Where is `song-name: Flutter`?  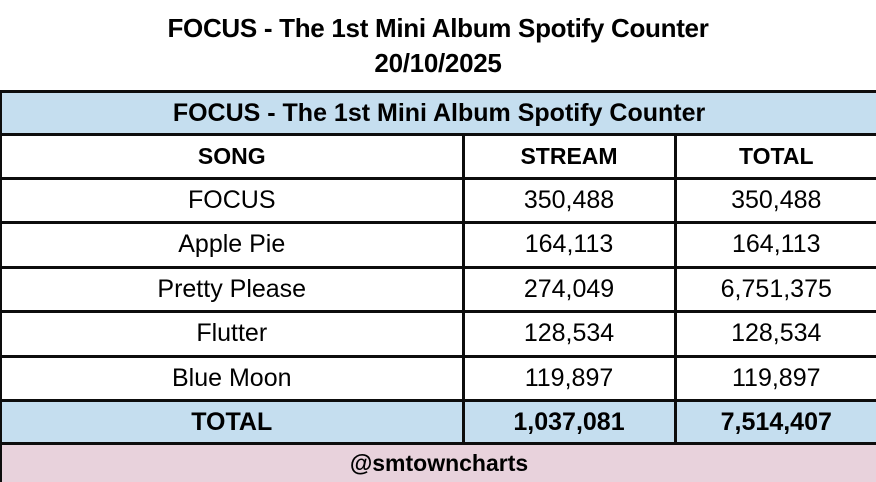
song-name: Flutter is located at coordinates (232, 334).